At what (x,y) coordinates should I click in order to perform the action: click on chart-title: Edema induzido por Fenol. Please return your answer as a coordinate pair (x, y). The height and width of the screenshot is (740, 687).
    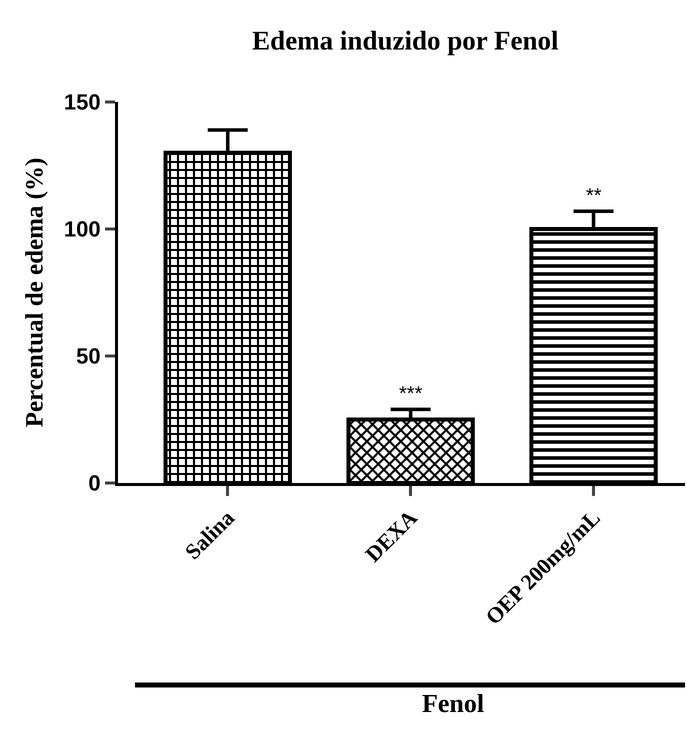
    Looking at the image, I should click on (405, 40).